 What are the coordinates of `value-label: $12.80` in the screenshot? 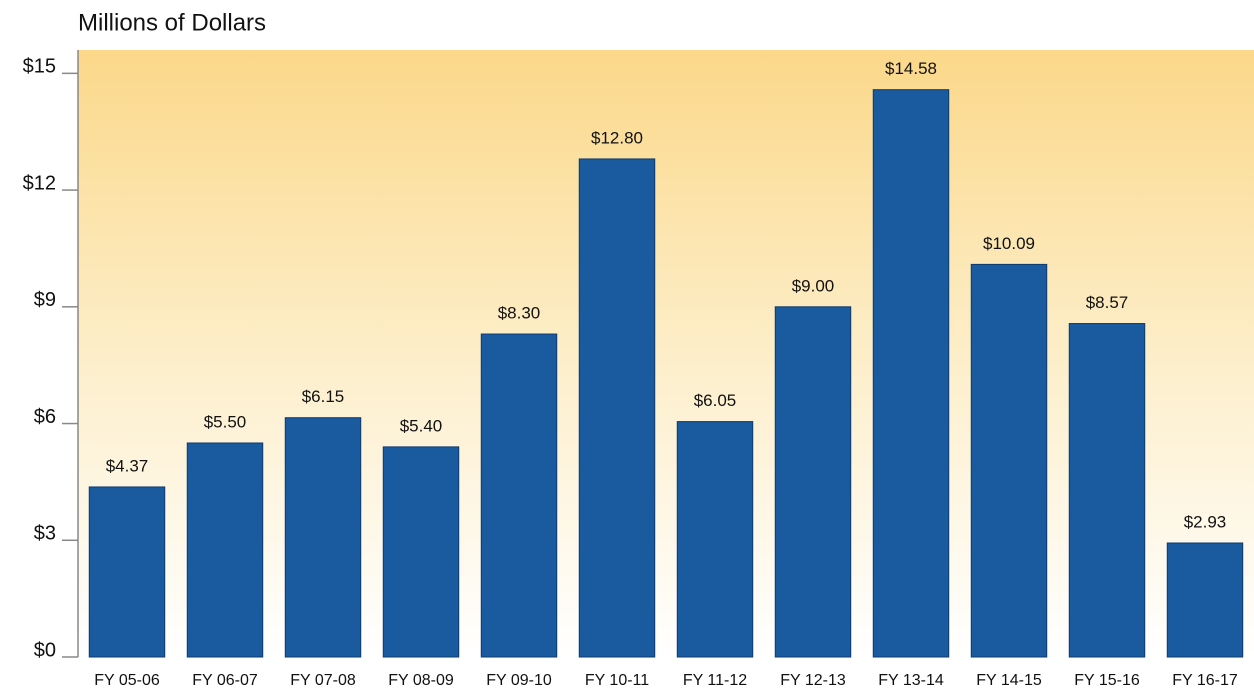 It's located at (617, 137).